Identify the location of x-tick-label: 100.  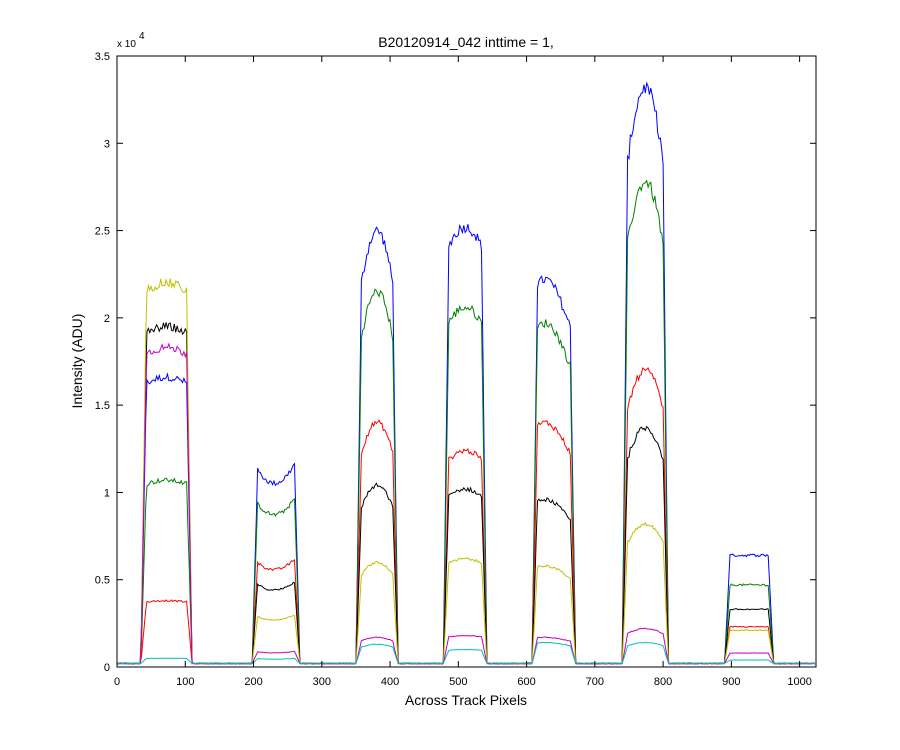
(185, 682).